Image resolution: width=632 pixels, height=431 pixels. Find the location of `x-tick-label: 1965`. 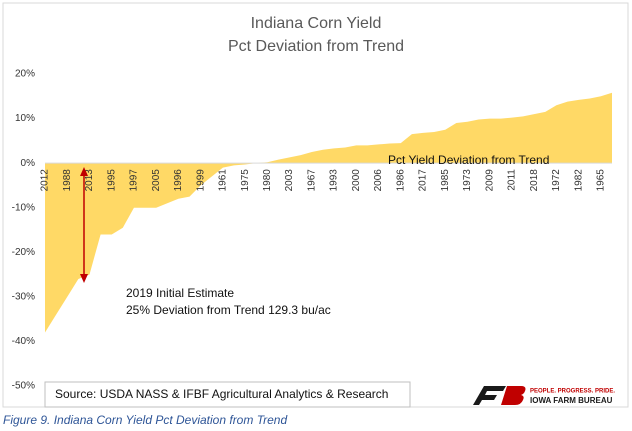

x-tick-label: 1965 is located at coordinates (601, 180).